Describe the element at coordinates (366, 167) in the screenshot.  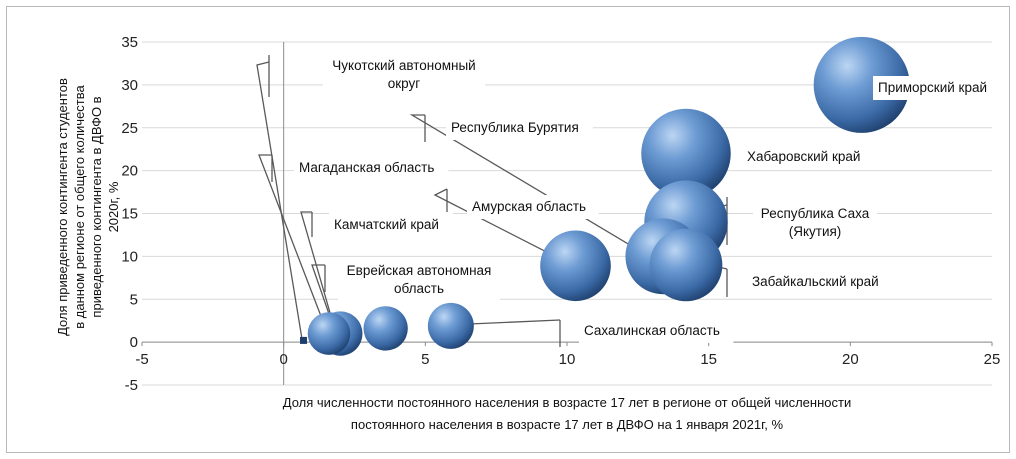
I see `data-label: Магаданская область` at that location.